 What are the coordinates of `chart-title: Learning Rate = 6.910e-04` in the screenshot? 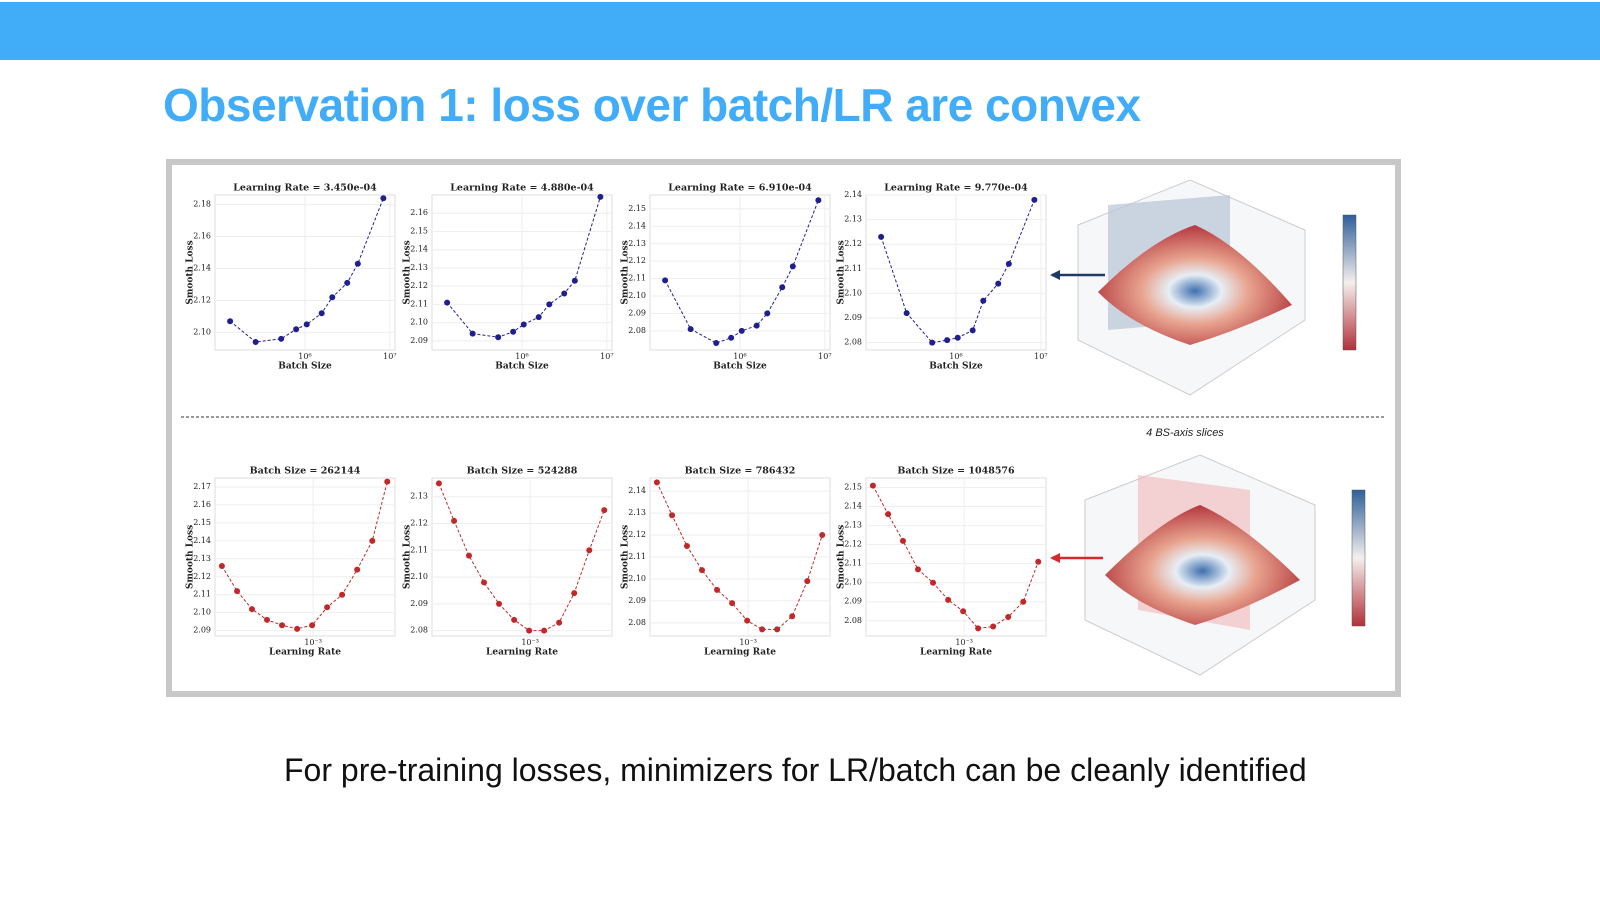 It's located at (740, 188).